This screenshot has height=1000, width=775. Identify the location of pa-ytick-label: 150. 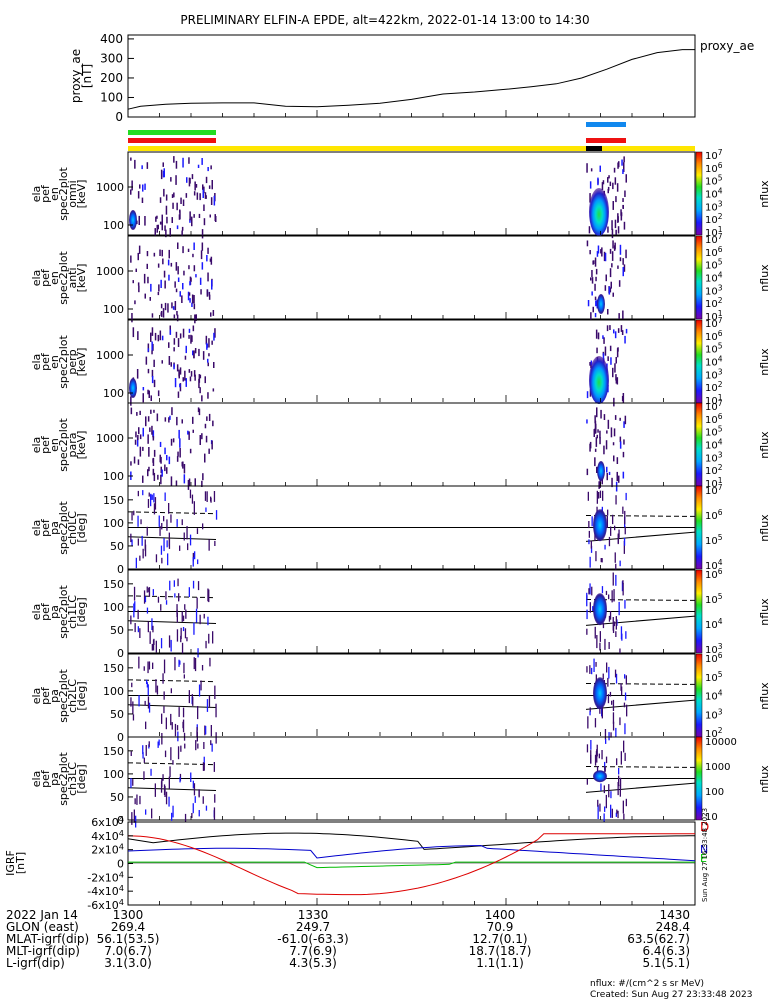
(113, 668).